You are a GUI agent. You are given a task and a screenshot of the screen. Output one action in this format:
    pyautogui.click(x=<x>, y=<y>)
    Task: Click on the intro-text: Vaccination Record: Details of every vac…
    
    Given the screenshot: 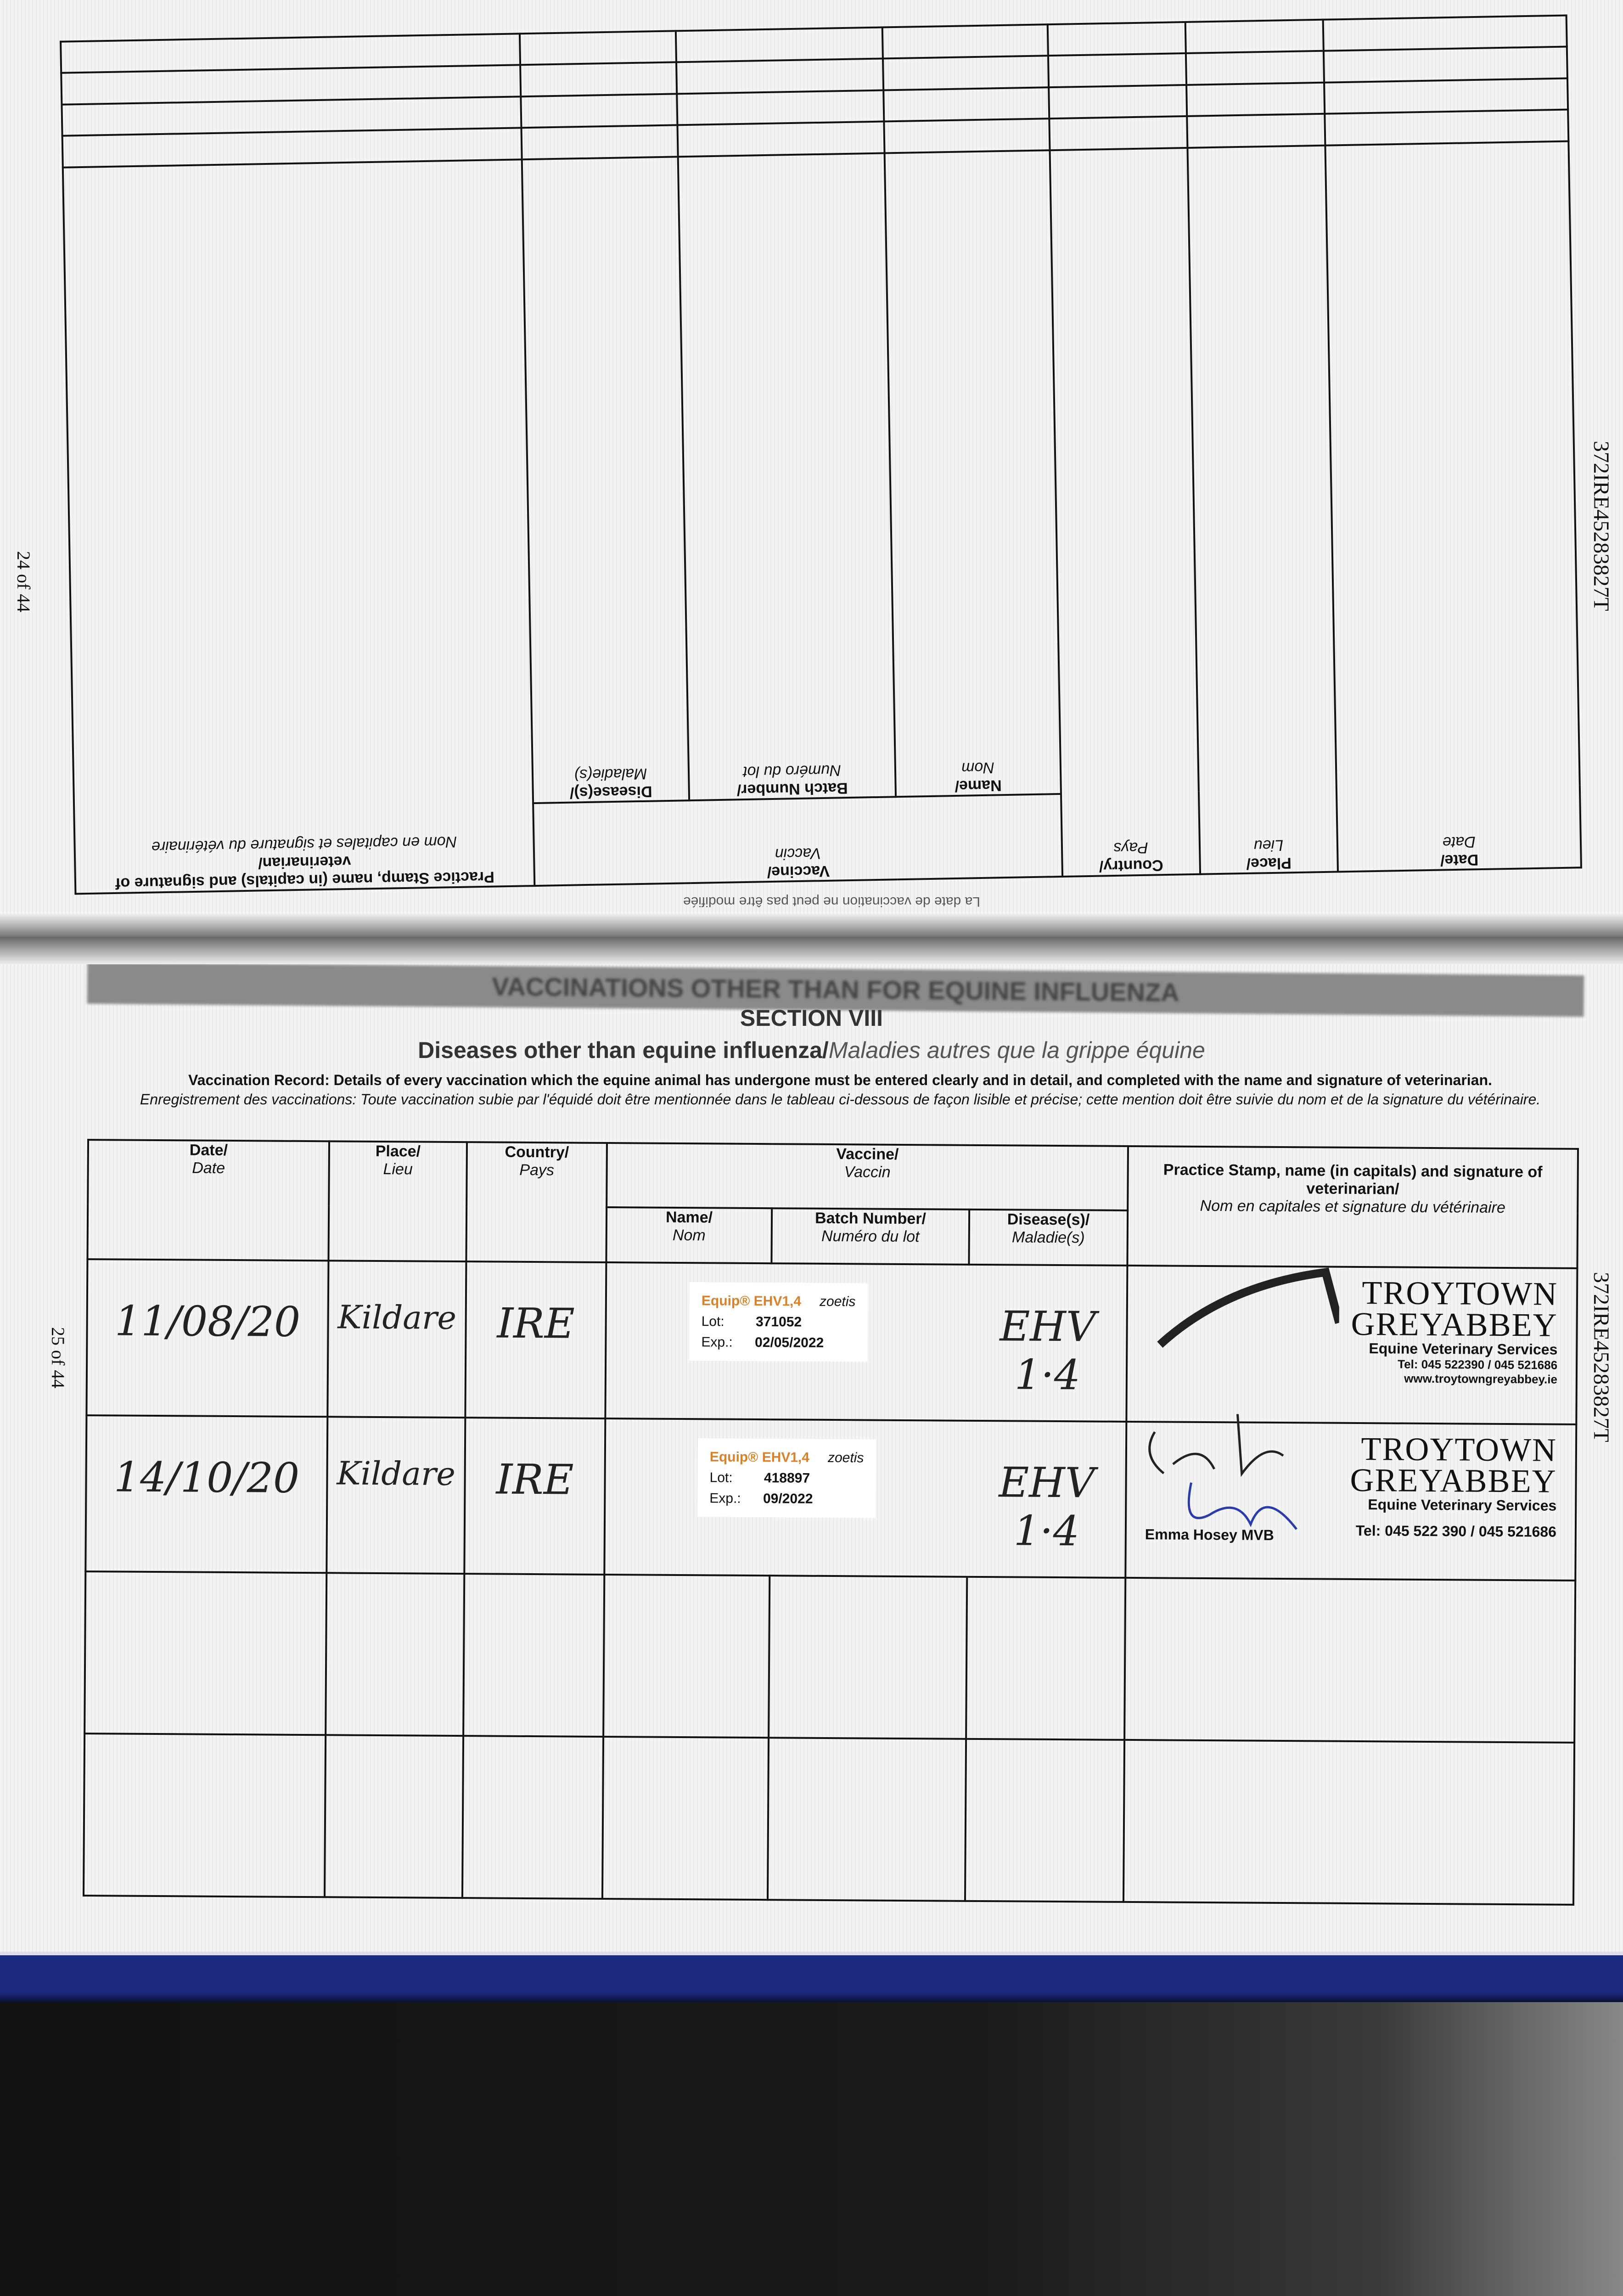 What is the action you would take?
    pyautogui.click(x=840, y=1090)
    